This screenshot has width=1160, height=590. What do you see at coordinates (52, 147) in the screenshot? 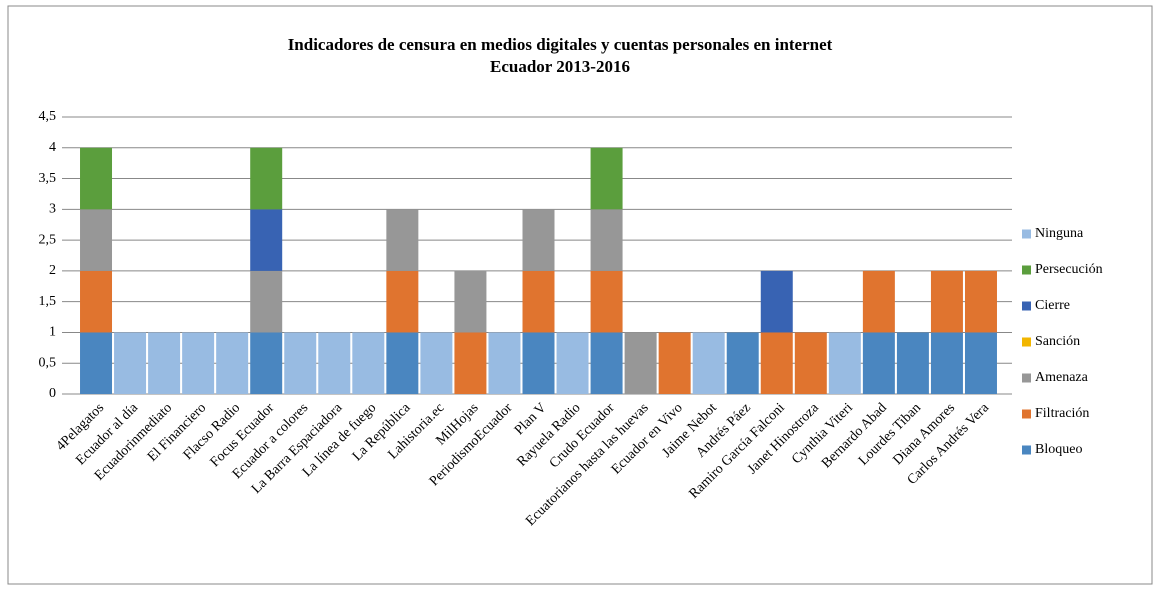
I see `y-tick-label: 4` at bounding box center [52, 147].